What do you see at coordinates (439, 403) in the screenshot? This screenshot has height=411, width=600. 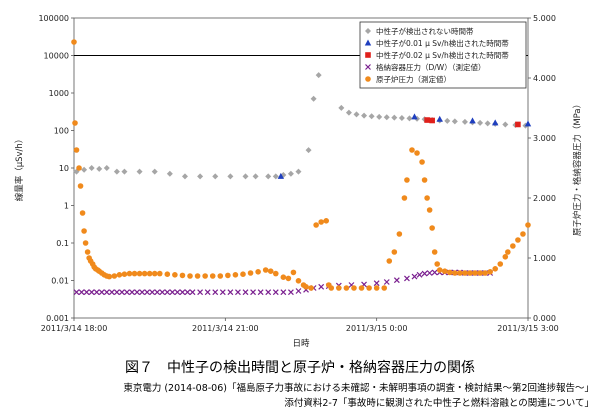 I see `source-line-2: 添付資料2-7「事故時に観測された中性子と燃料溶融との関連について」` at bounding box center [439, 403].